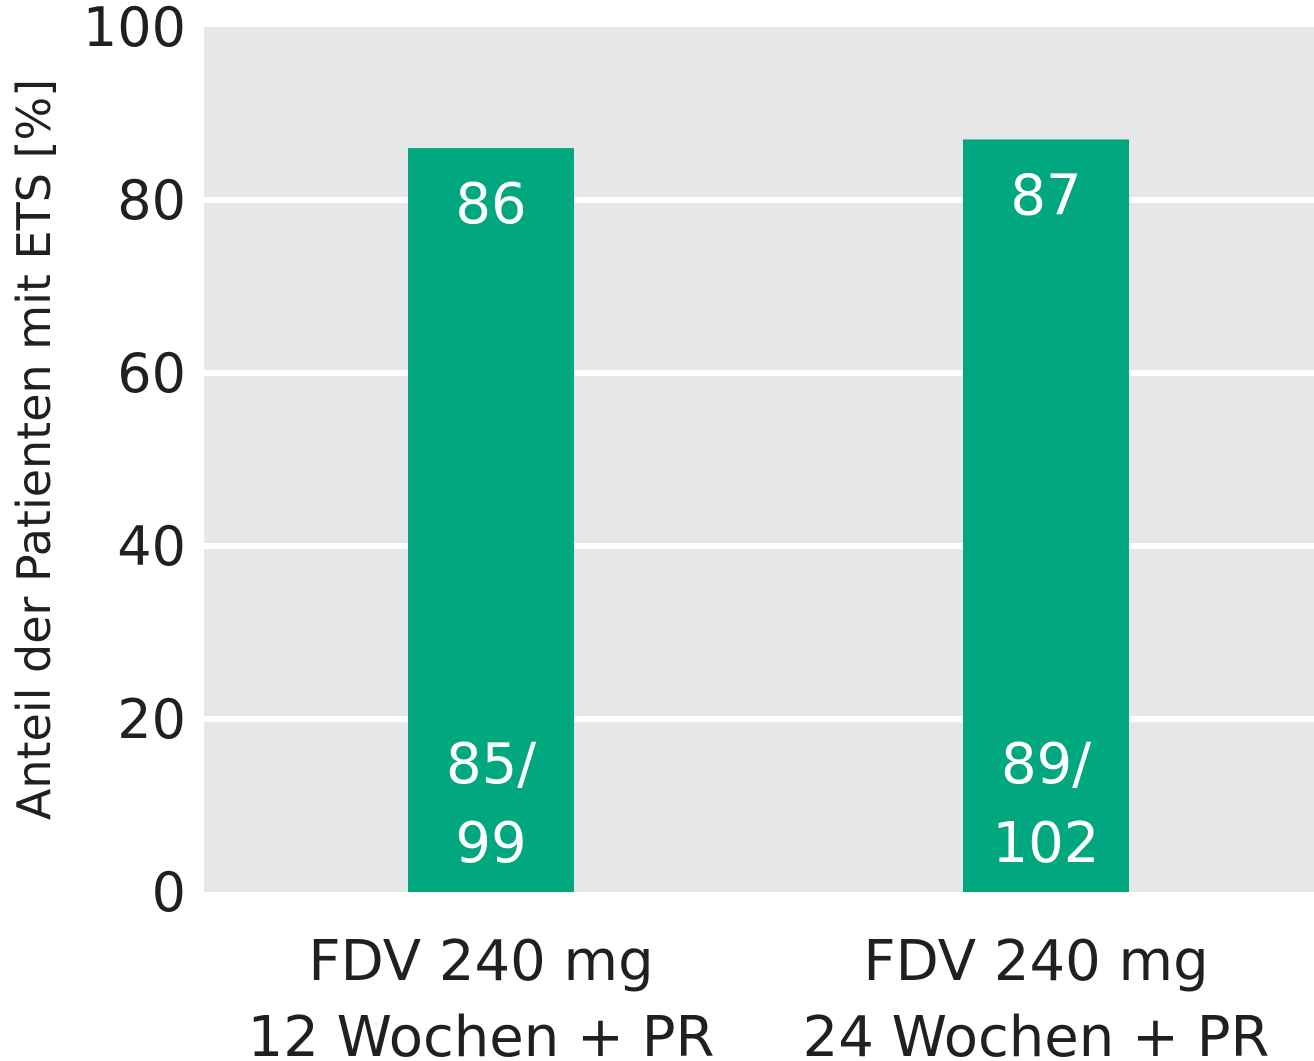 Image resolution: width=1314 pixels, height=1061 pixels. I want to click on y-tick-label: 80, so click(151, 200).